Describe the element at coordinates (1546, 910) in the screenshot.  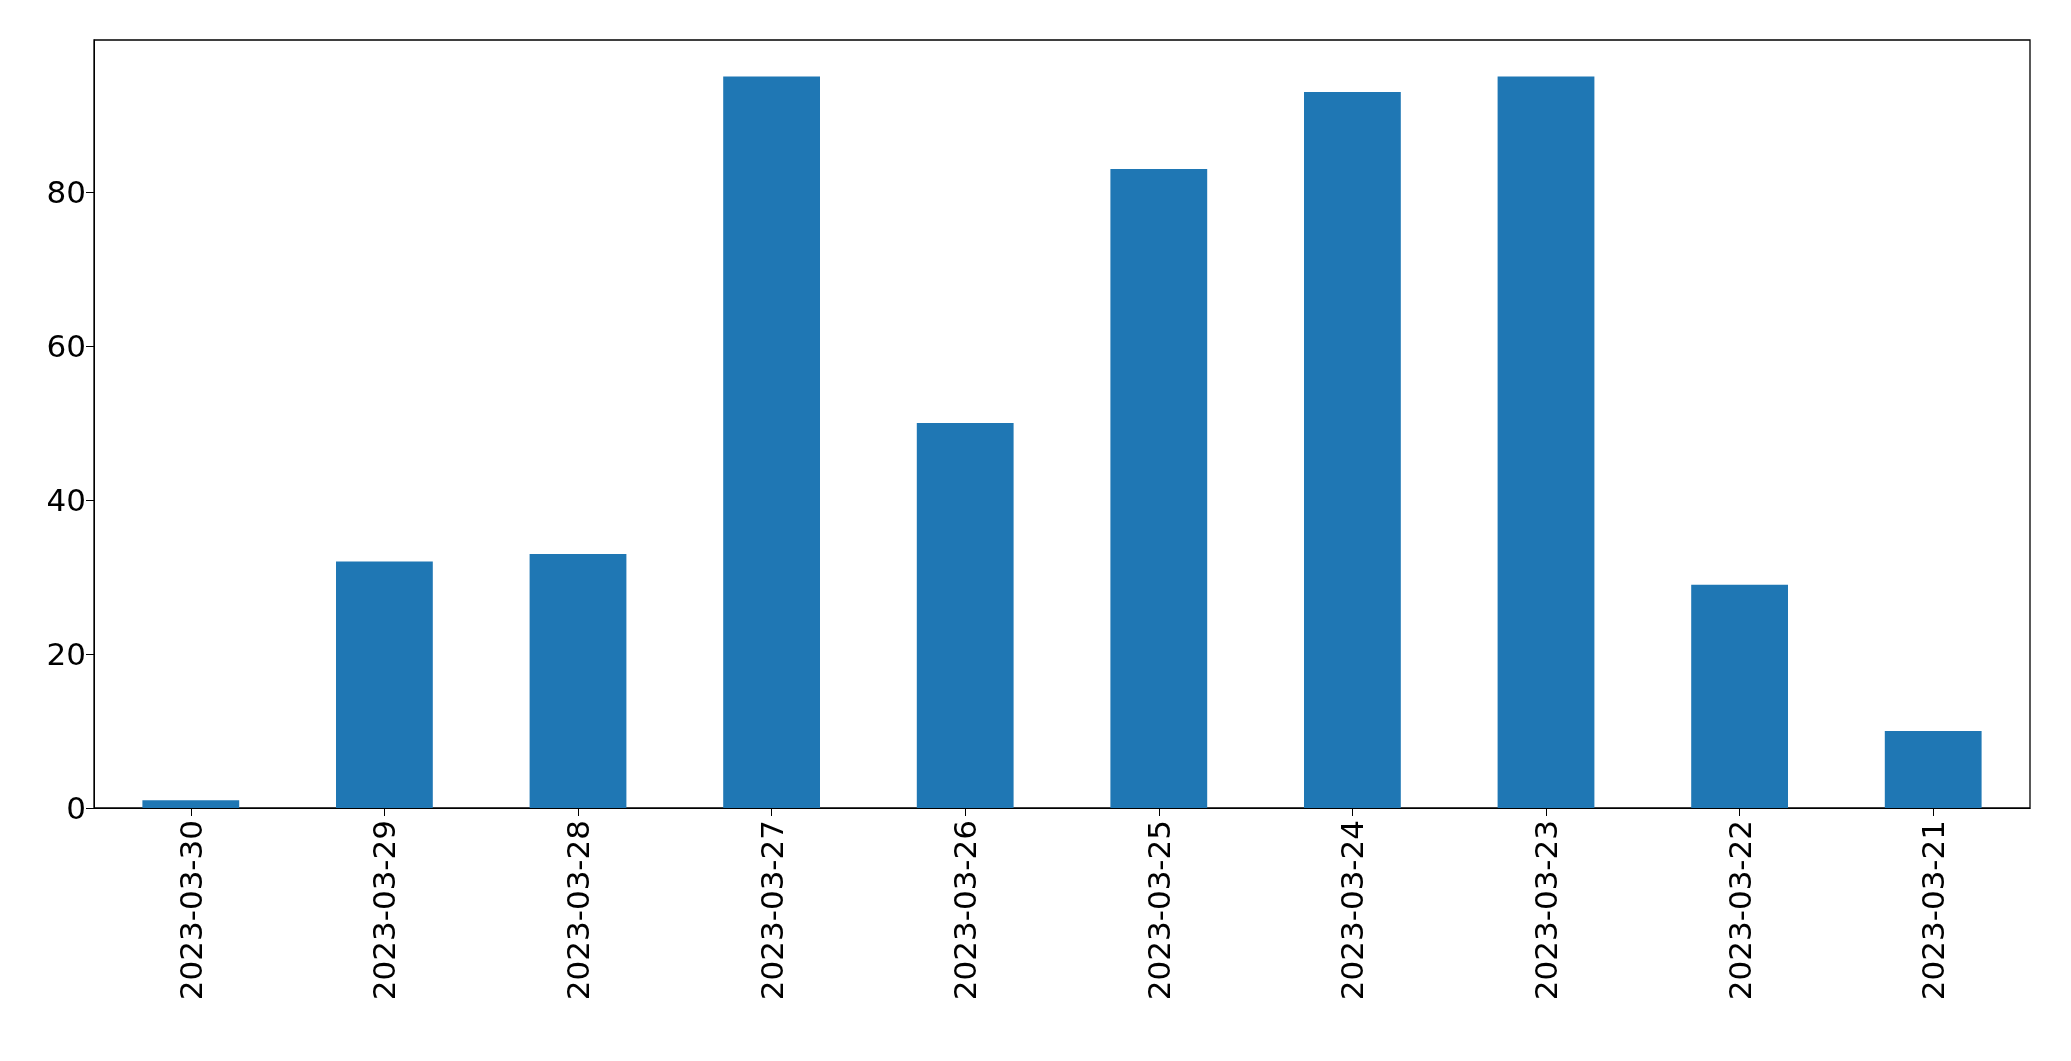
I see `x-tick-label: 2023-03-23` at that location.